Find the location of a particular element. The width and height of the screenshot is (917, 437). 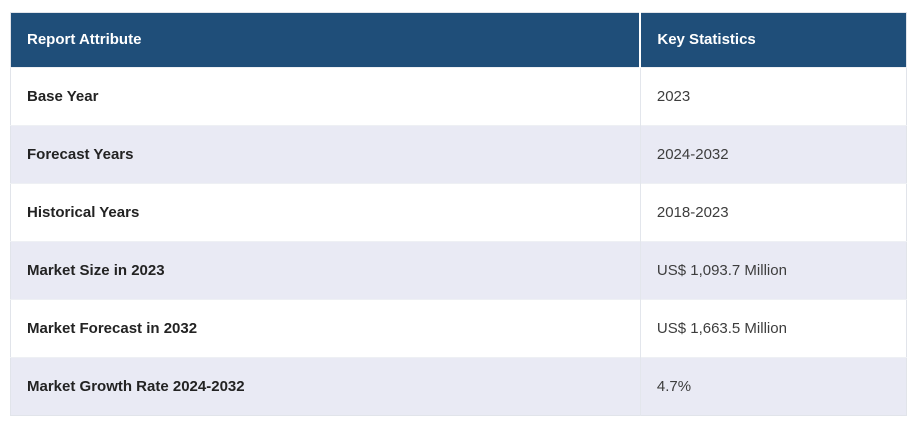

table-row: Base Year 2023 is located at coordinates (458, 96).